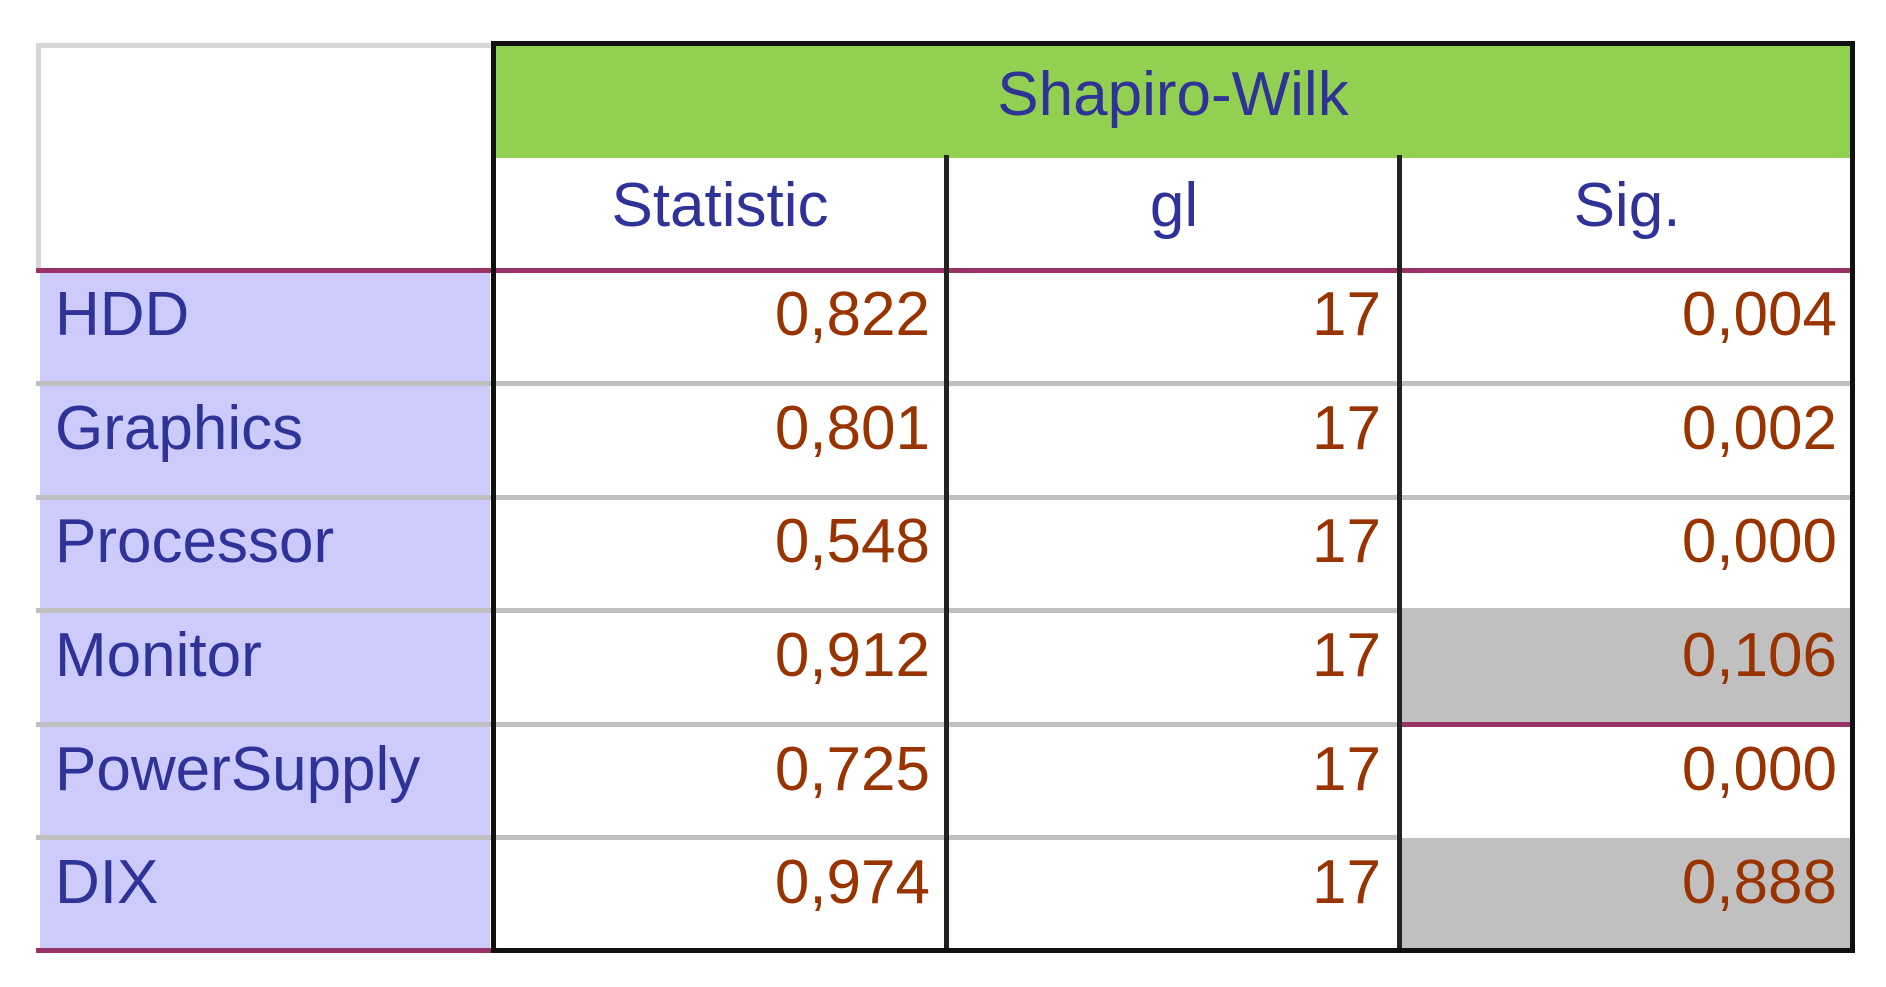  What do you see at coordinates (1625, 895) in the screenshot?
I see `highlight-cell-dix-sig` at bounding box center [1625, 895].